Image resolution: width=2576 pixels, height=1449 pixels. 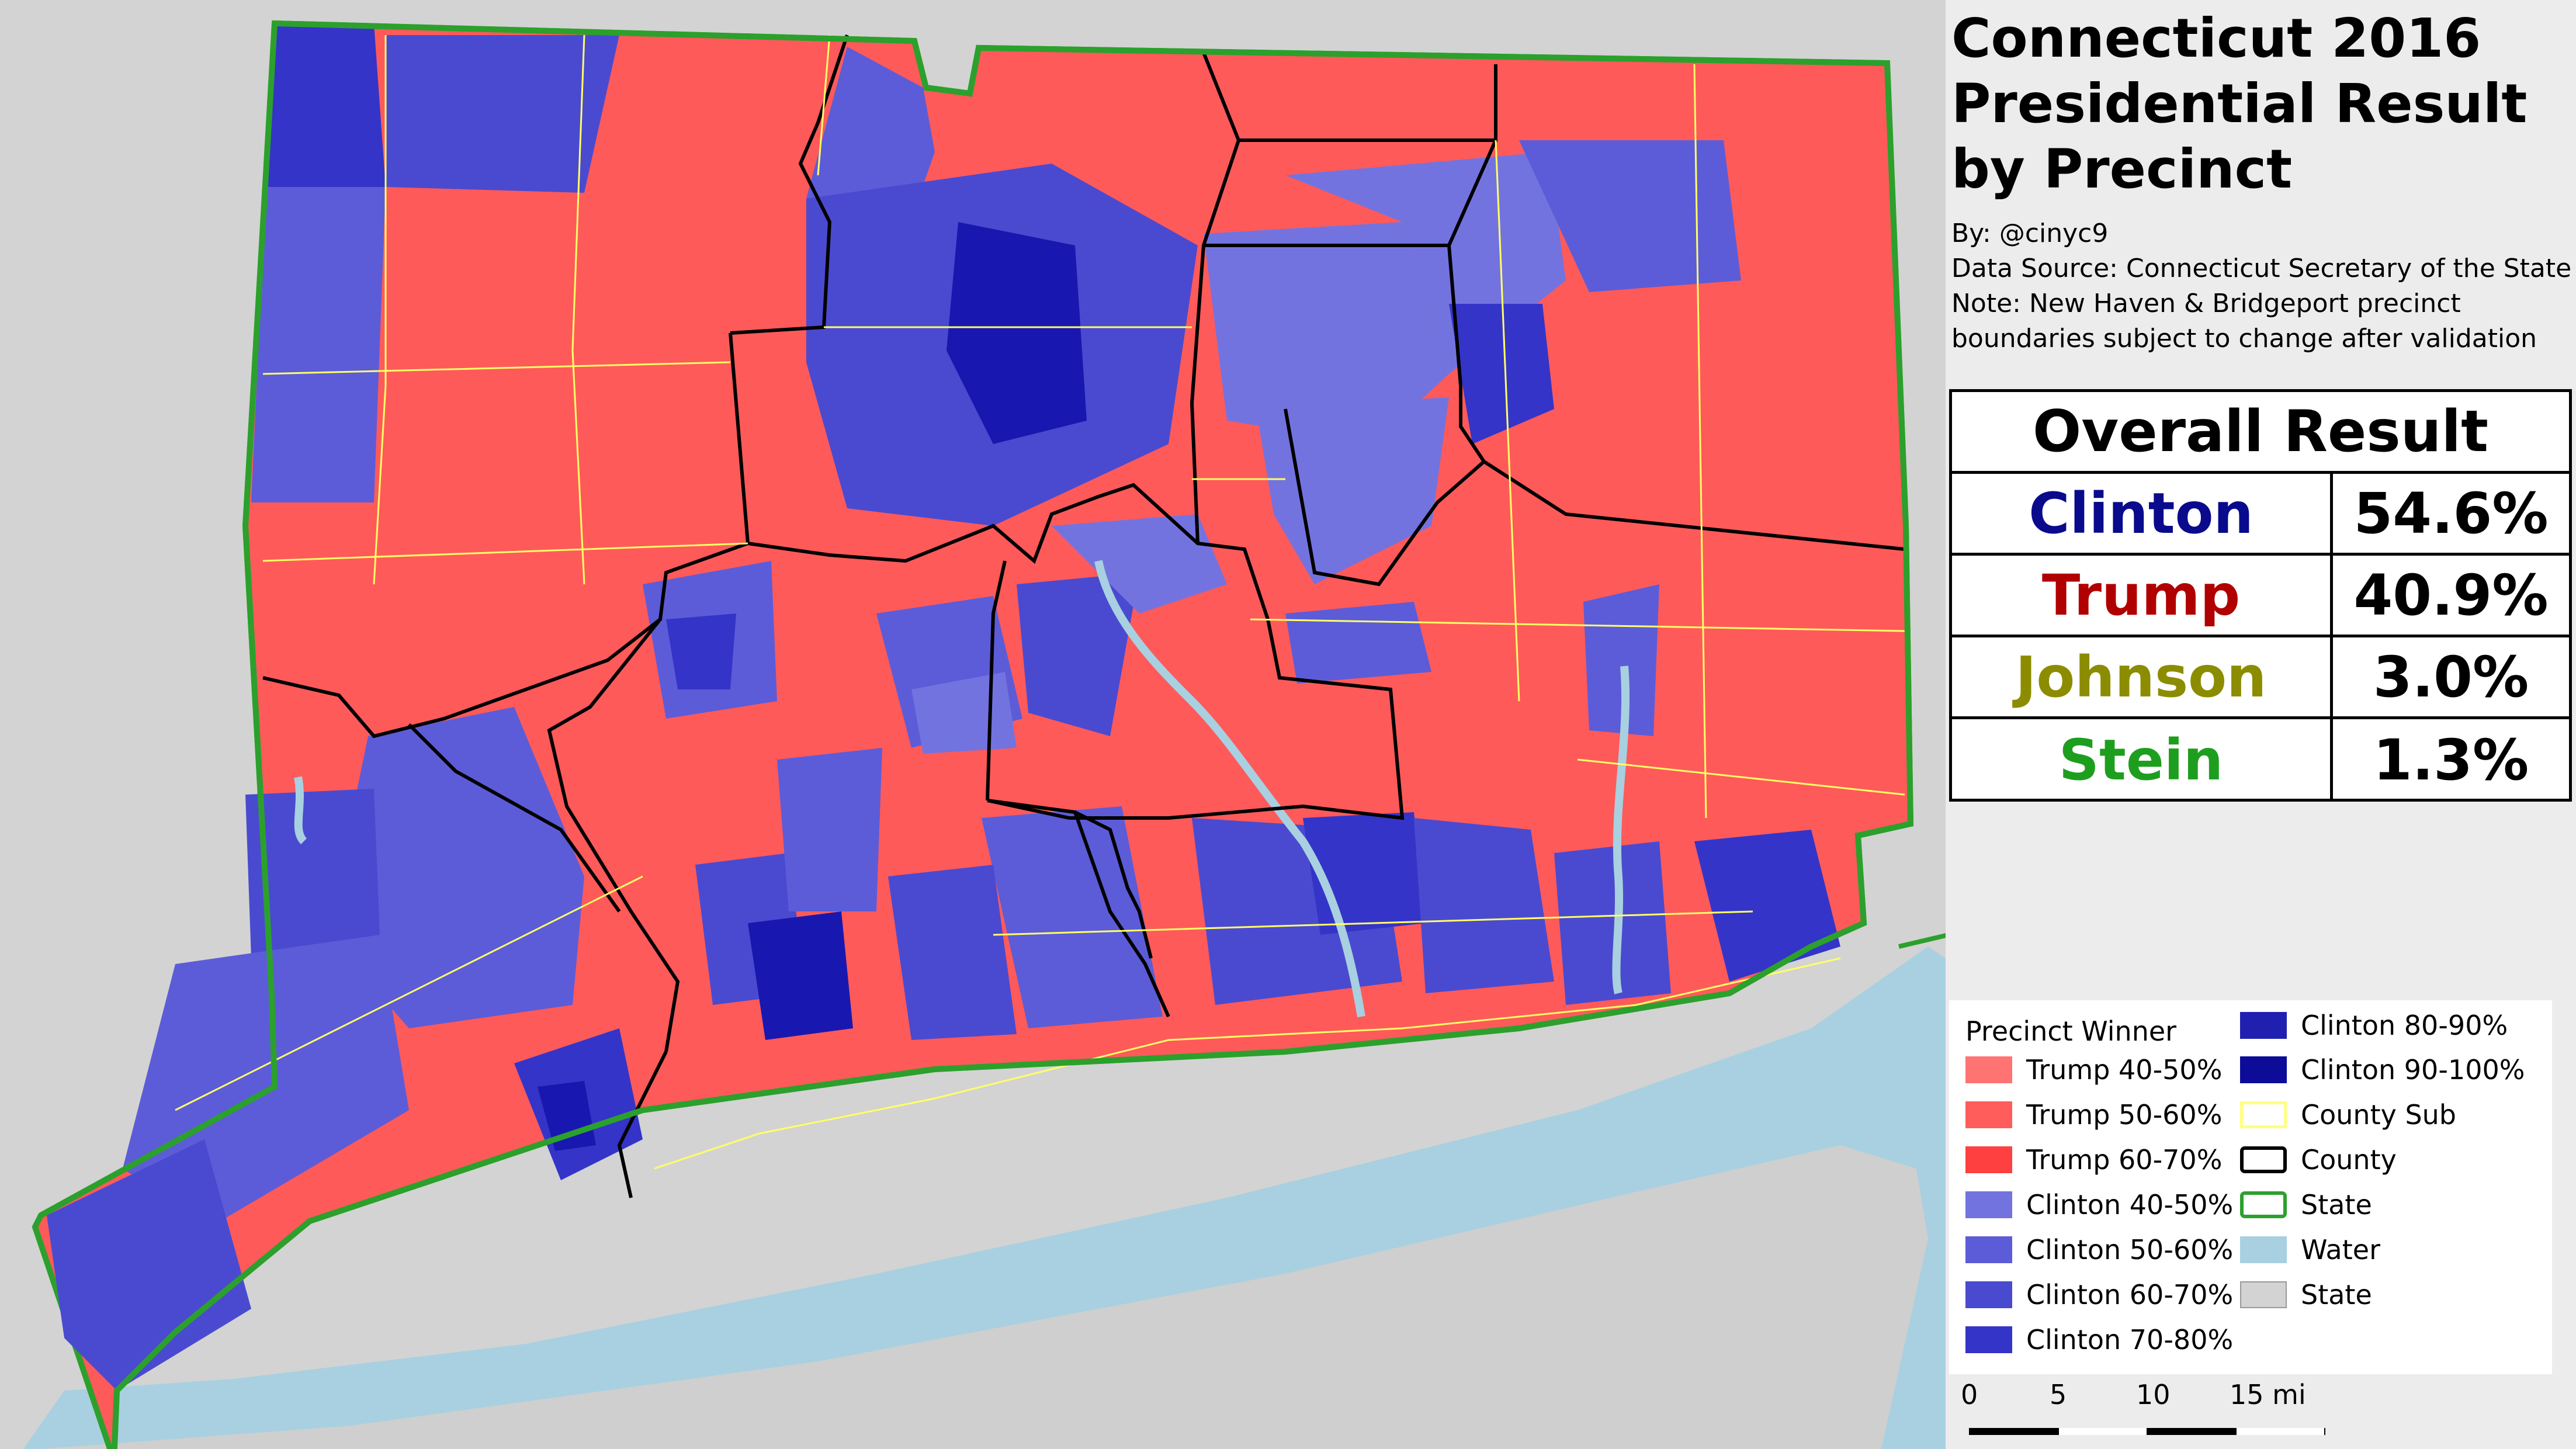 What do you see at coordinates (1969, 1394) in the screenshot?
I see `scale-tick-0: 0` at bounding box center [1969, 1394].